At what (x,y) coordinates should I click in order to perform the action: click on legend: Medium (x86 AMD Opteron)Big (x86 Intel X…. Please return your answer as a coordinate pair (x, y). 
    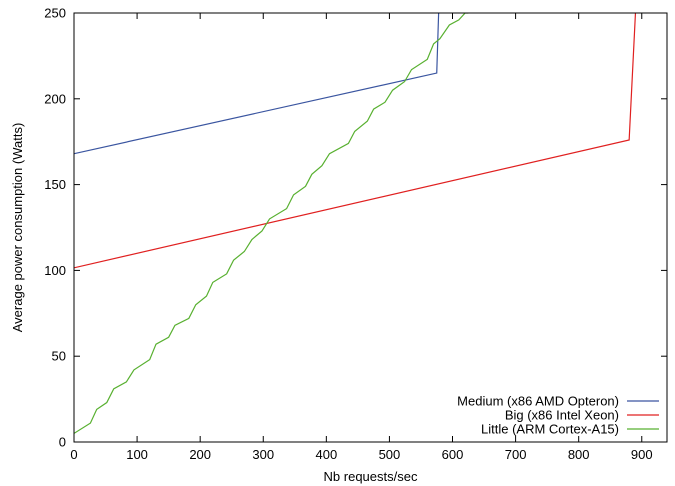
    Looking at the image, I should click on (558, 415).